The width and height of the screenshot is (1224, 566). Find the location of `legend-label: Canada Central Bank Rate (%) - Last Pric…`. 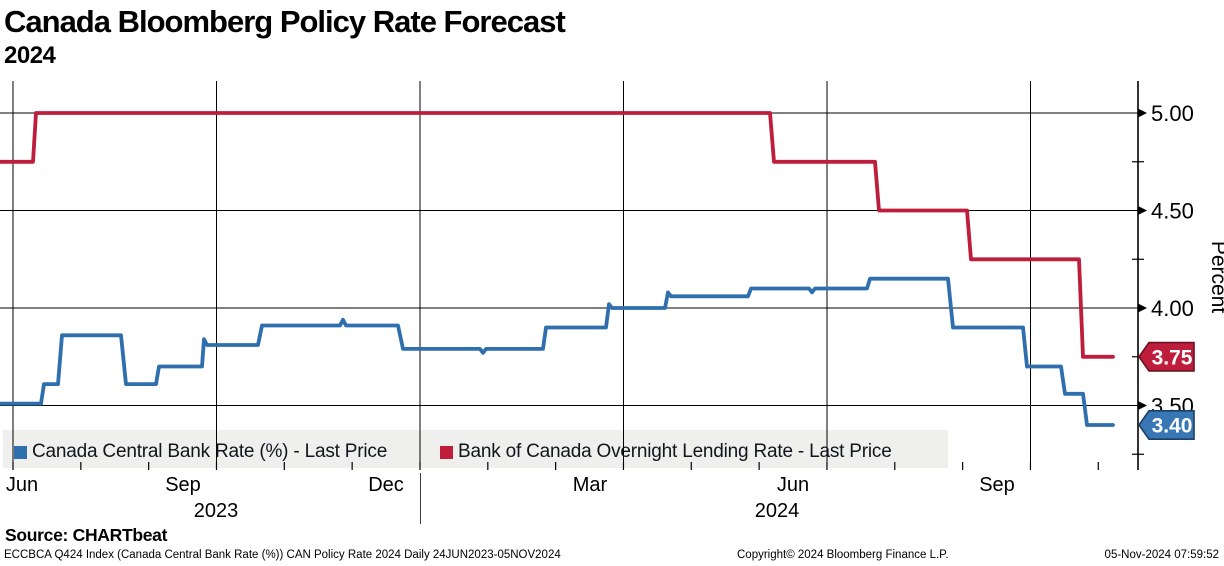

legend-label: Canada Central Bank Rate (%) - Last Pric… is located at coordinates (210, 451).